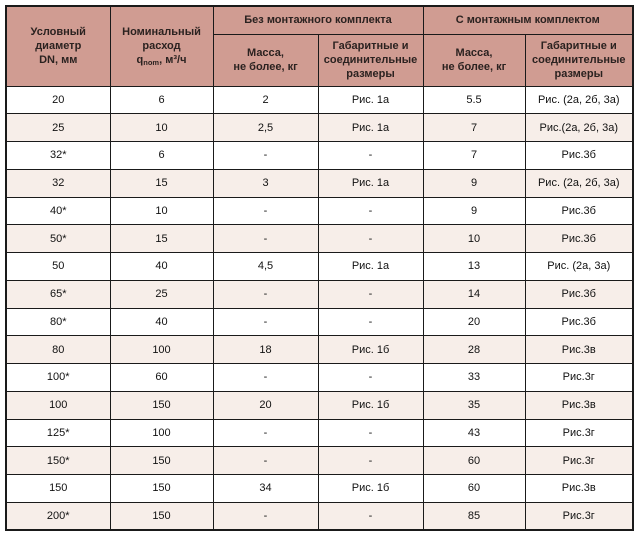  I want to click on table-row: 40* 10- -9 Рис.3б, so click(319, 211).